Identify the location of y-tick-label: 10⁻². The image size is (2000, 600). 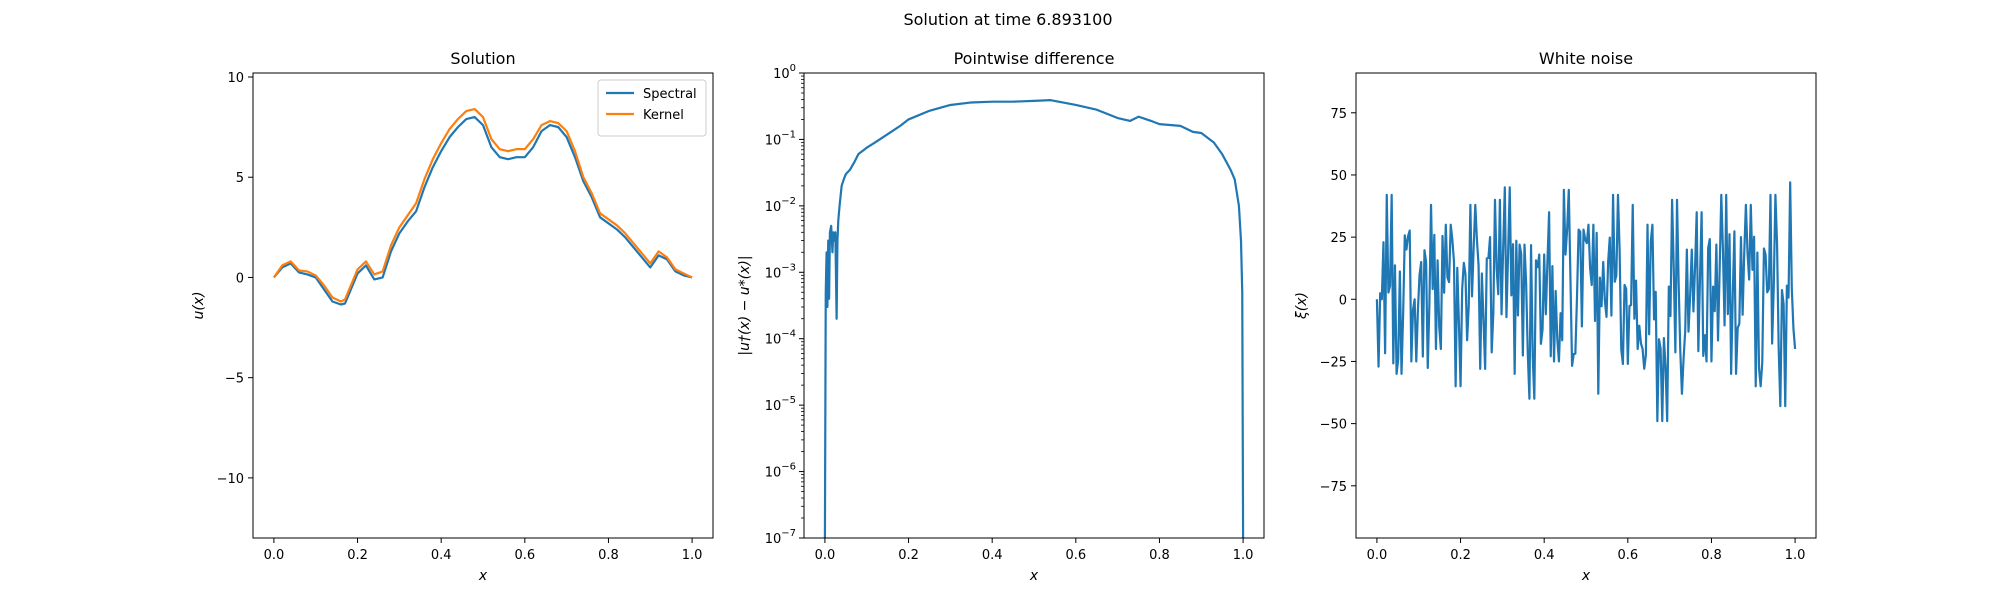
(780, 205).